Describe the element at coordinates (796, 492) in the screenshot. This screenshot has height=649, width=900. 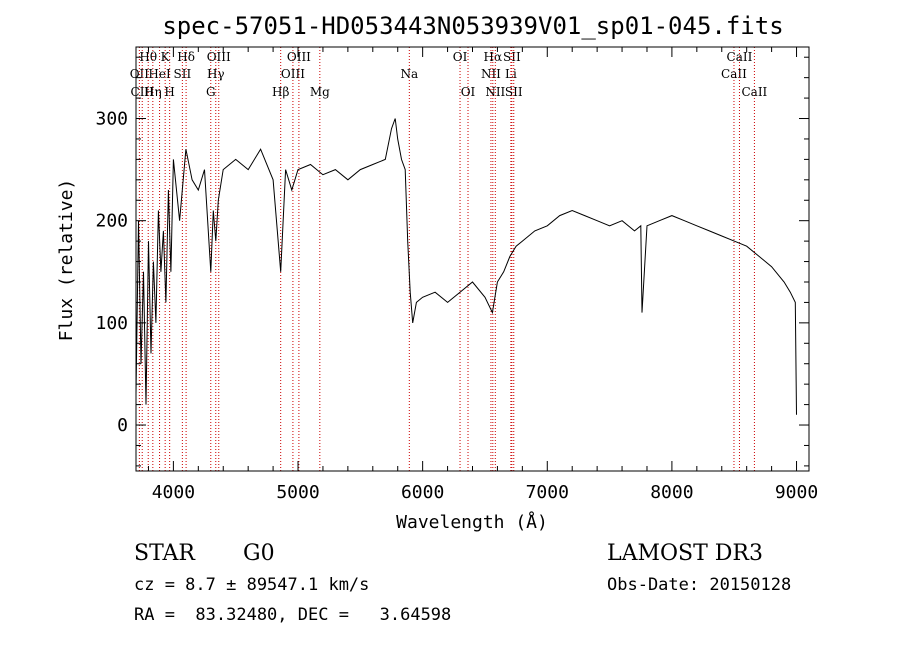
I see `x-tick-label: 9000` at that location.